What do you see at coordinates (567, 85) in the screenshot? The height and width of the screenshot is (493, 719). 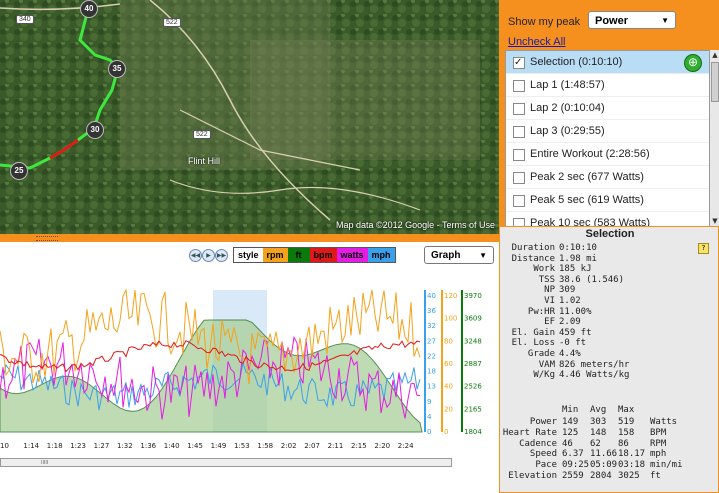 I see `range-label: Lap 1 (1:48:57)` at bounding box center [567, 85].